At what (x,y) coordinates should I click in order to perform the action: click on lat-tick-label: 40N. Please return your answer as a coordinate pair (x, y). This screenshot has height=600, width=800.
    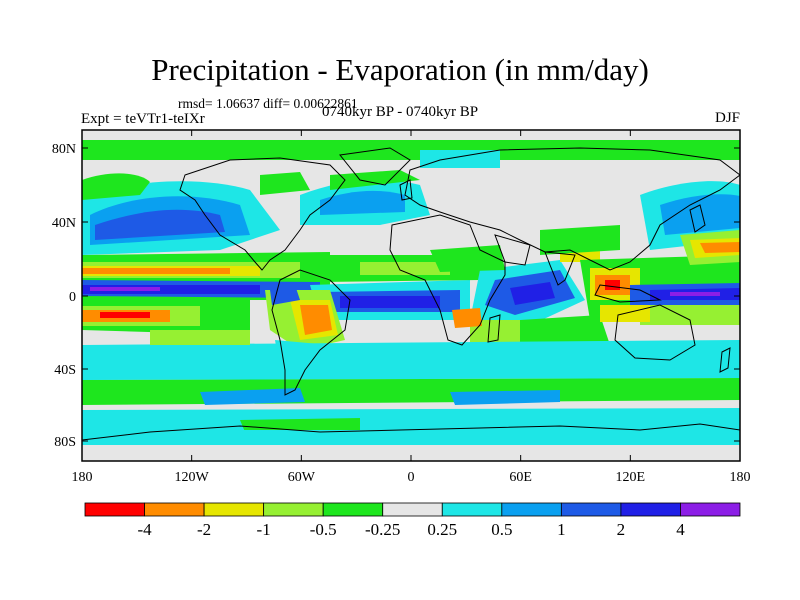
    Looking at the image, I should click on (64, 223).